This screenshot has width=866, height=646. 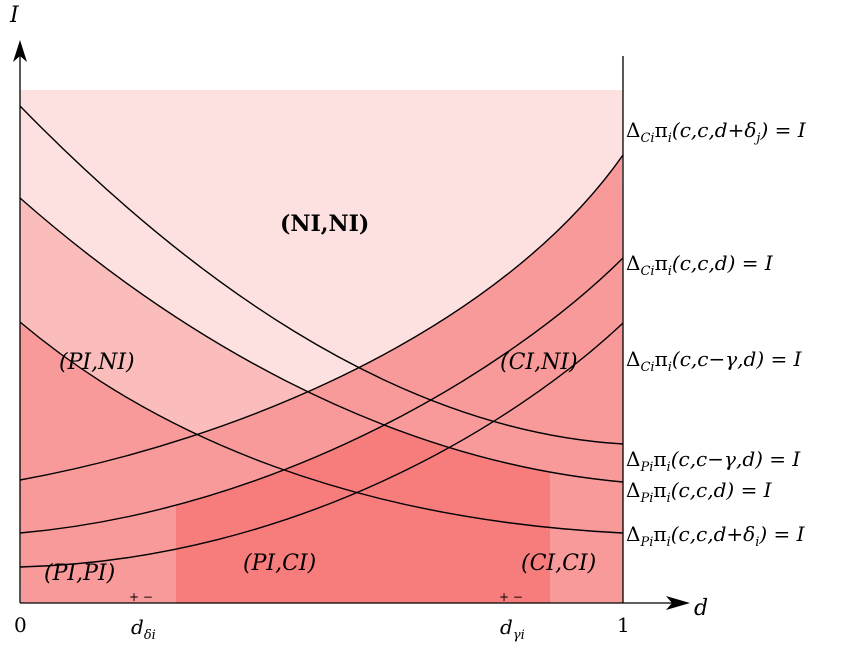 What do you see at coordinates (701, 608) in the screenshot?
I see `x-axis-label: d` at bounding box center [701, 608].